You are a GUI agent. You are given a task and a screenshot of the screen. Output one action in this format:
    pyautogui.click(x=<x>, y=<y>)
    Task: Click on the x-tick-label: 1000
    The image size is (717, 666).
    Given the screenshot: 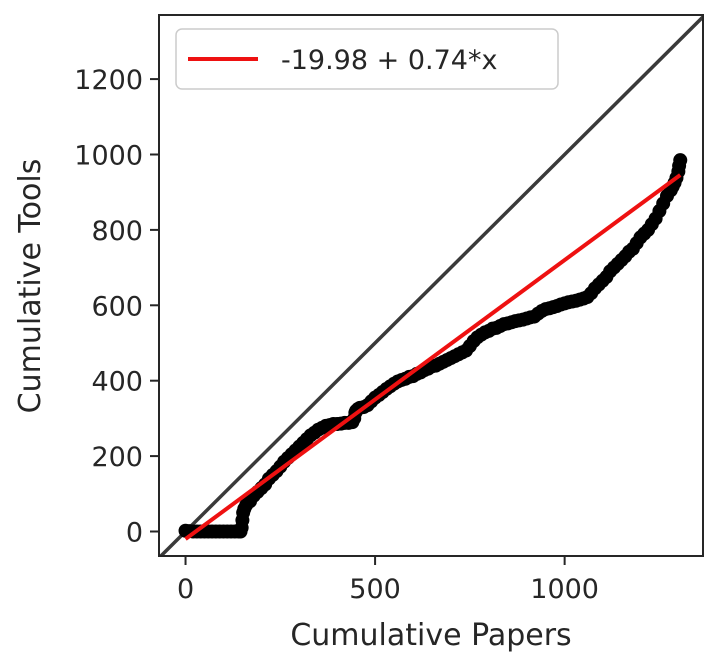 What is the action you would take?
    pyautogui.click(x=564, y=589)
    